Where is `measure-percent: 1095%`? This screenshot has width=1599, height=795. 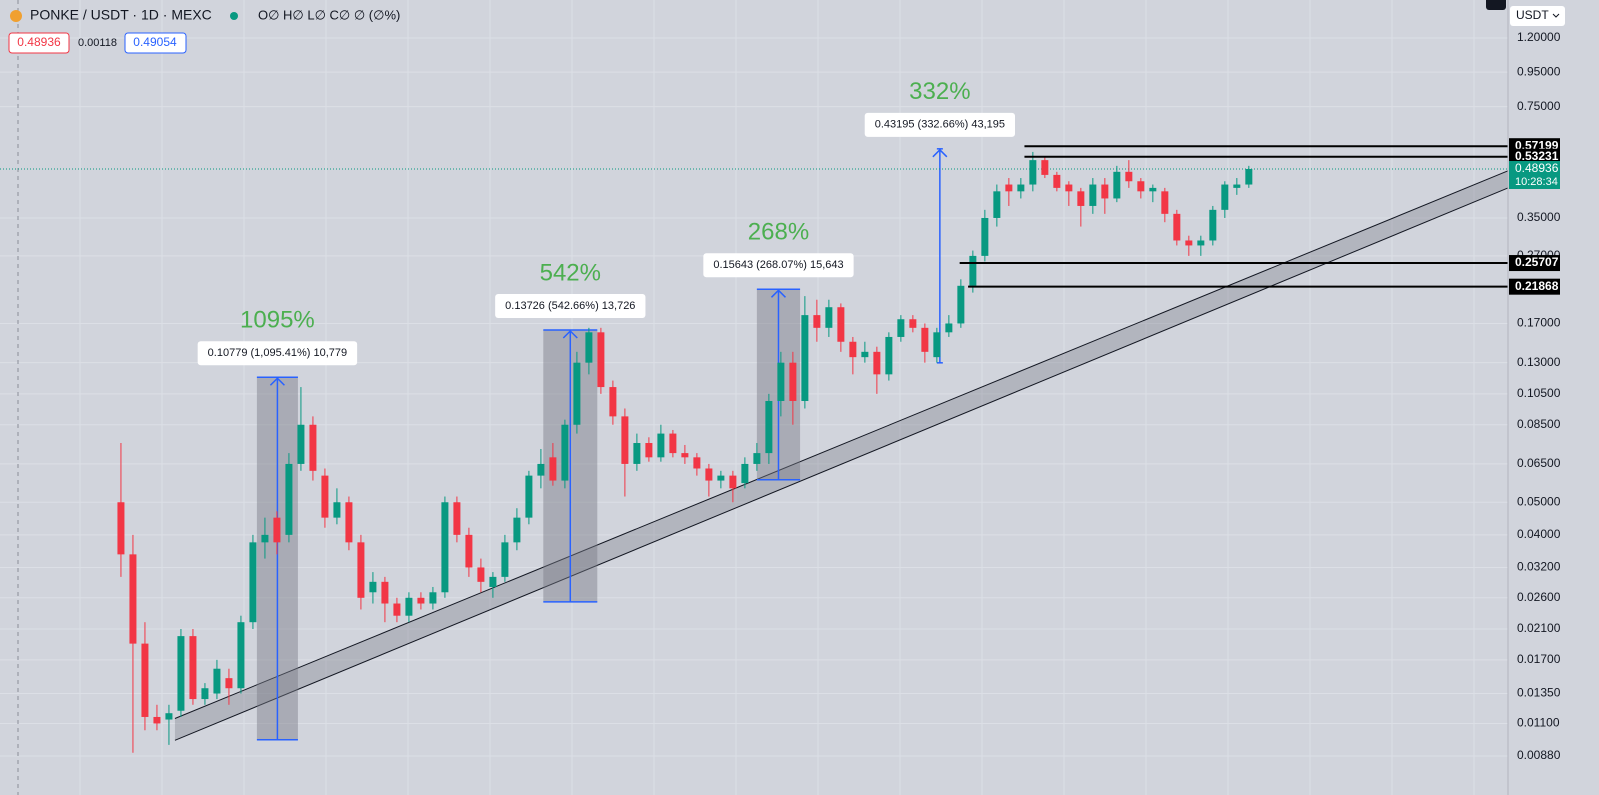 measure-percent: 1095% is located at coordinates (277, 320).